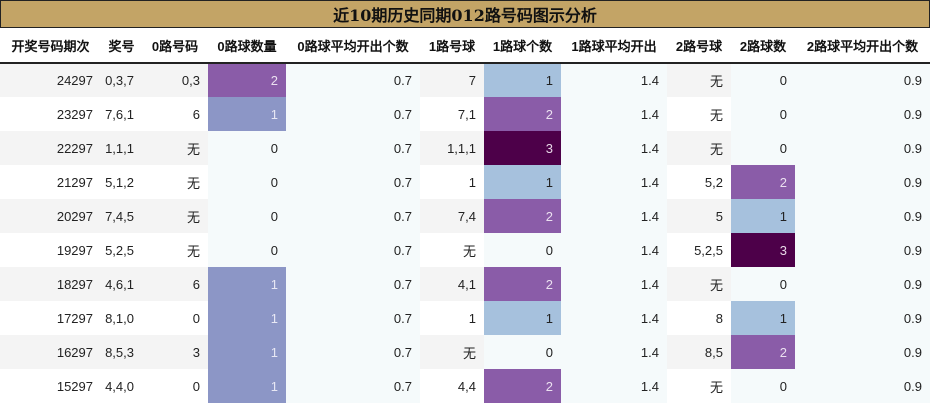  Describe the element at coordinates (121, 352) in the screenshot. I see `draw-cell: 8,5,3` at that location.